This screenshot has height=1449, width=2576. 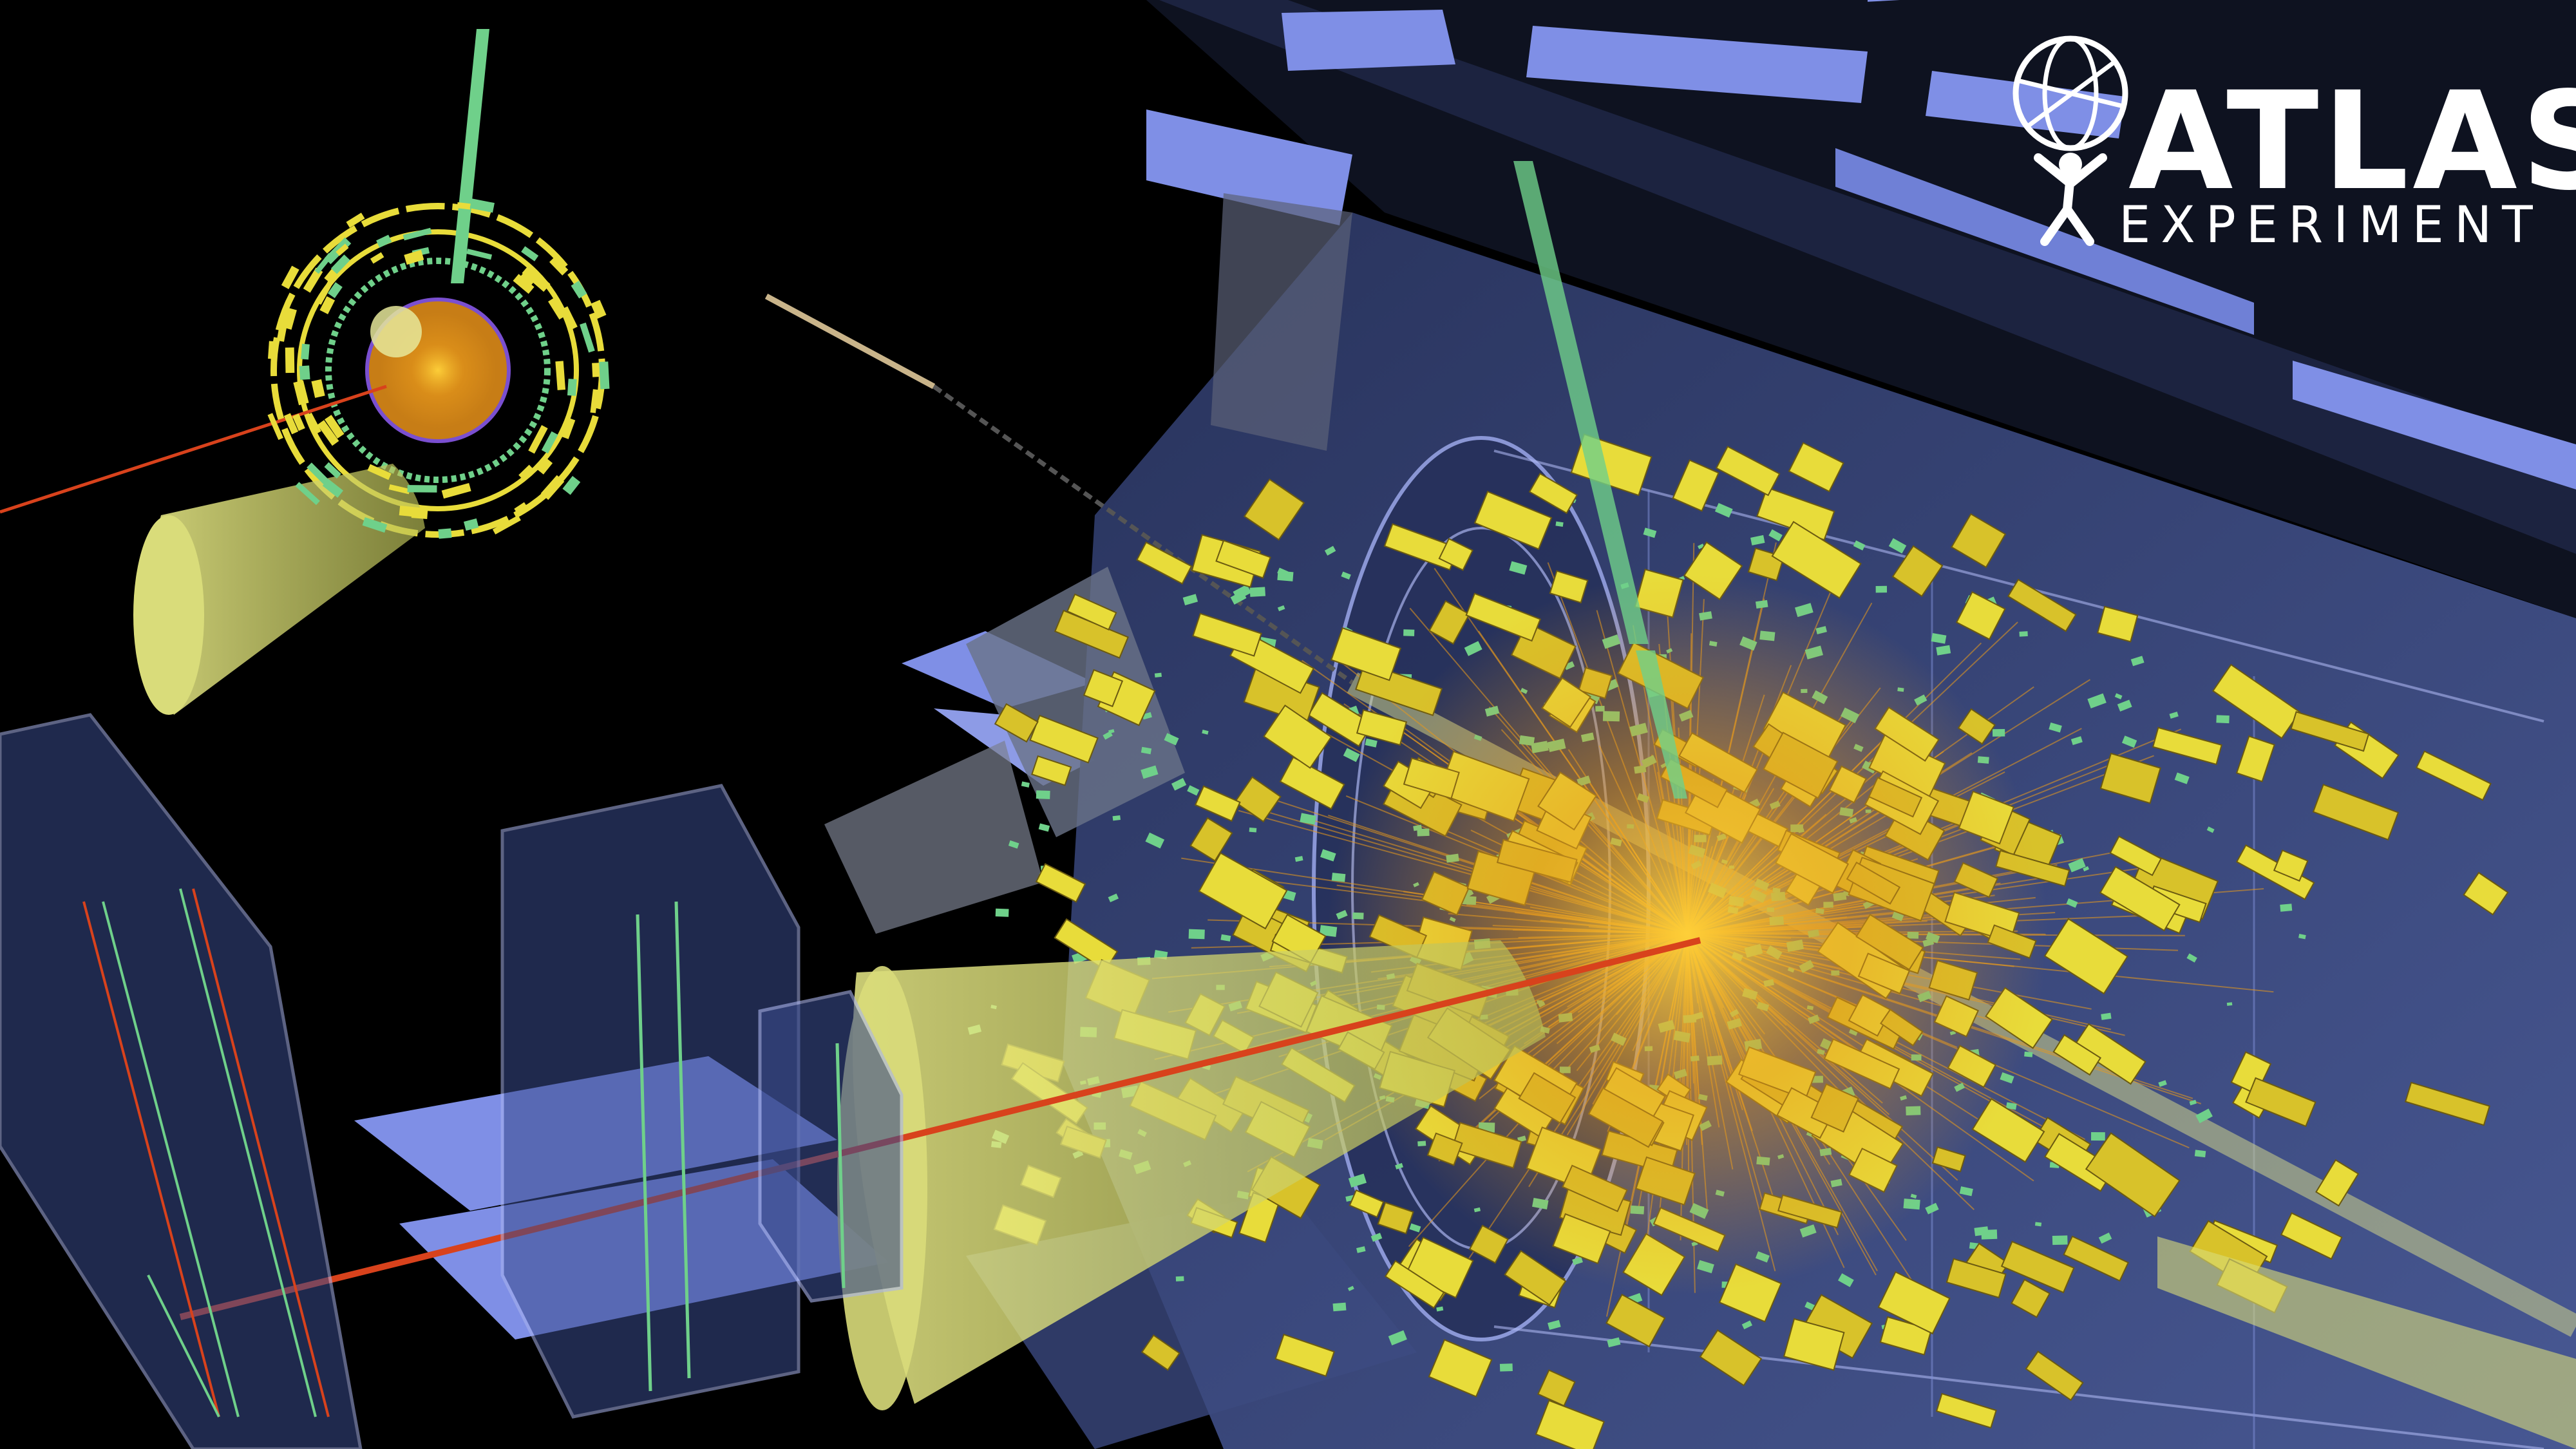 I want to click on electron-track, so click(x=1600, y=480).